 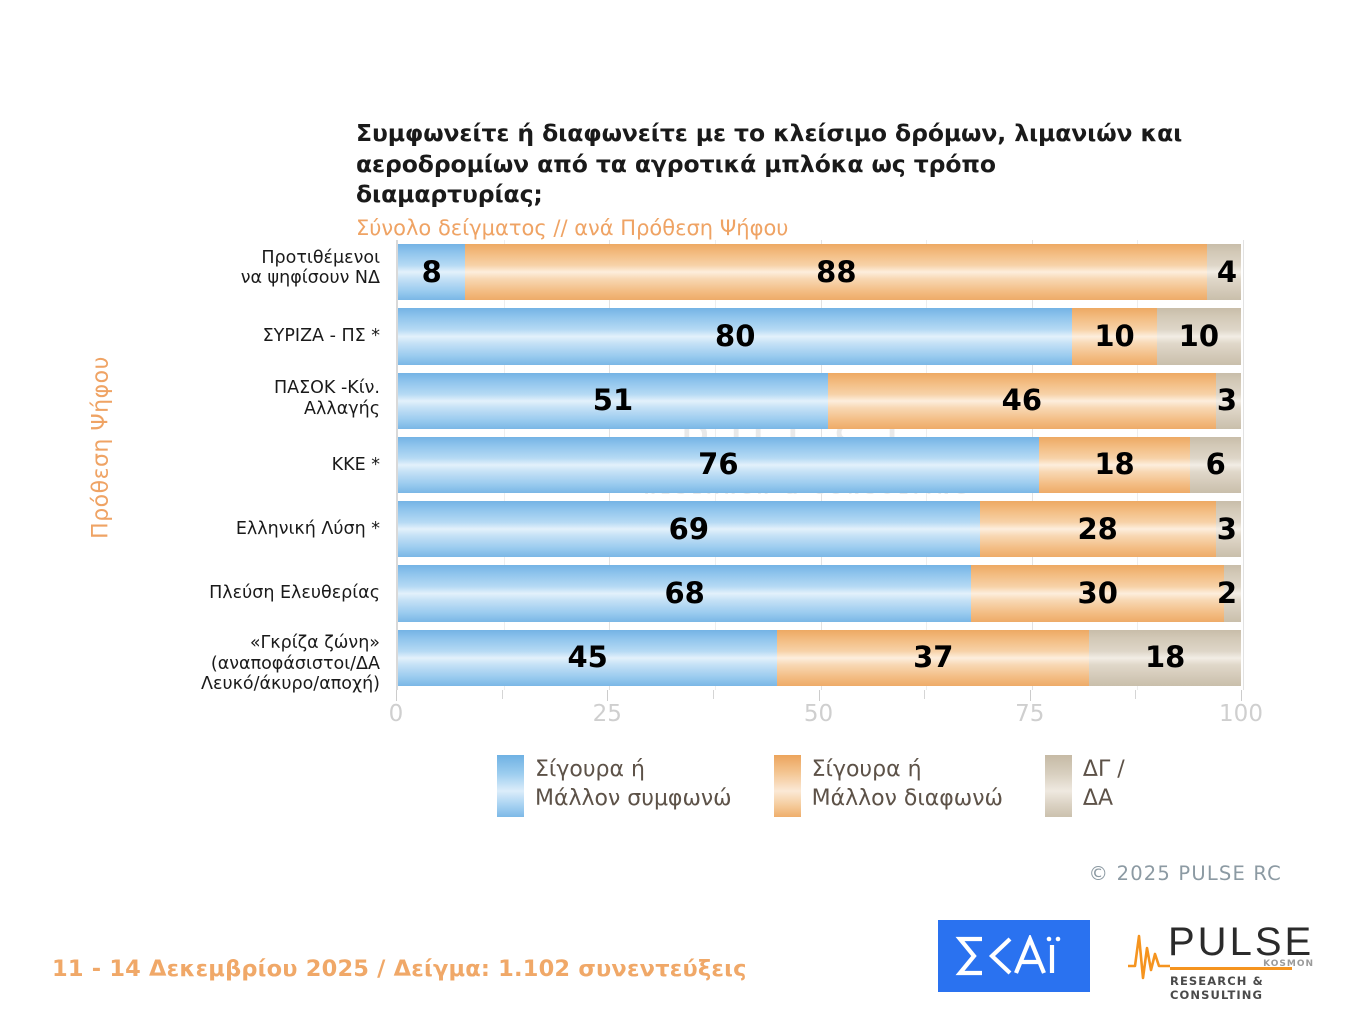 I want to click on bar-value-label: 76, so click(x=718, y=464).